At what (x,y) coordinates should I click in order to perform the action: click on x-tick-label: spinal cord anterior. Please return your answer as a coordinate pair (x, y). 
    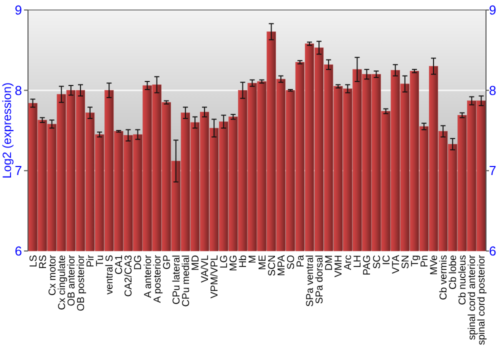
    Looking at the image, I should click on (472, 297).